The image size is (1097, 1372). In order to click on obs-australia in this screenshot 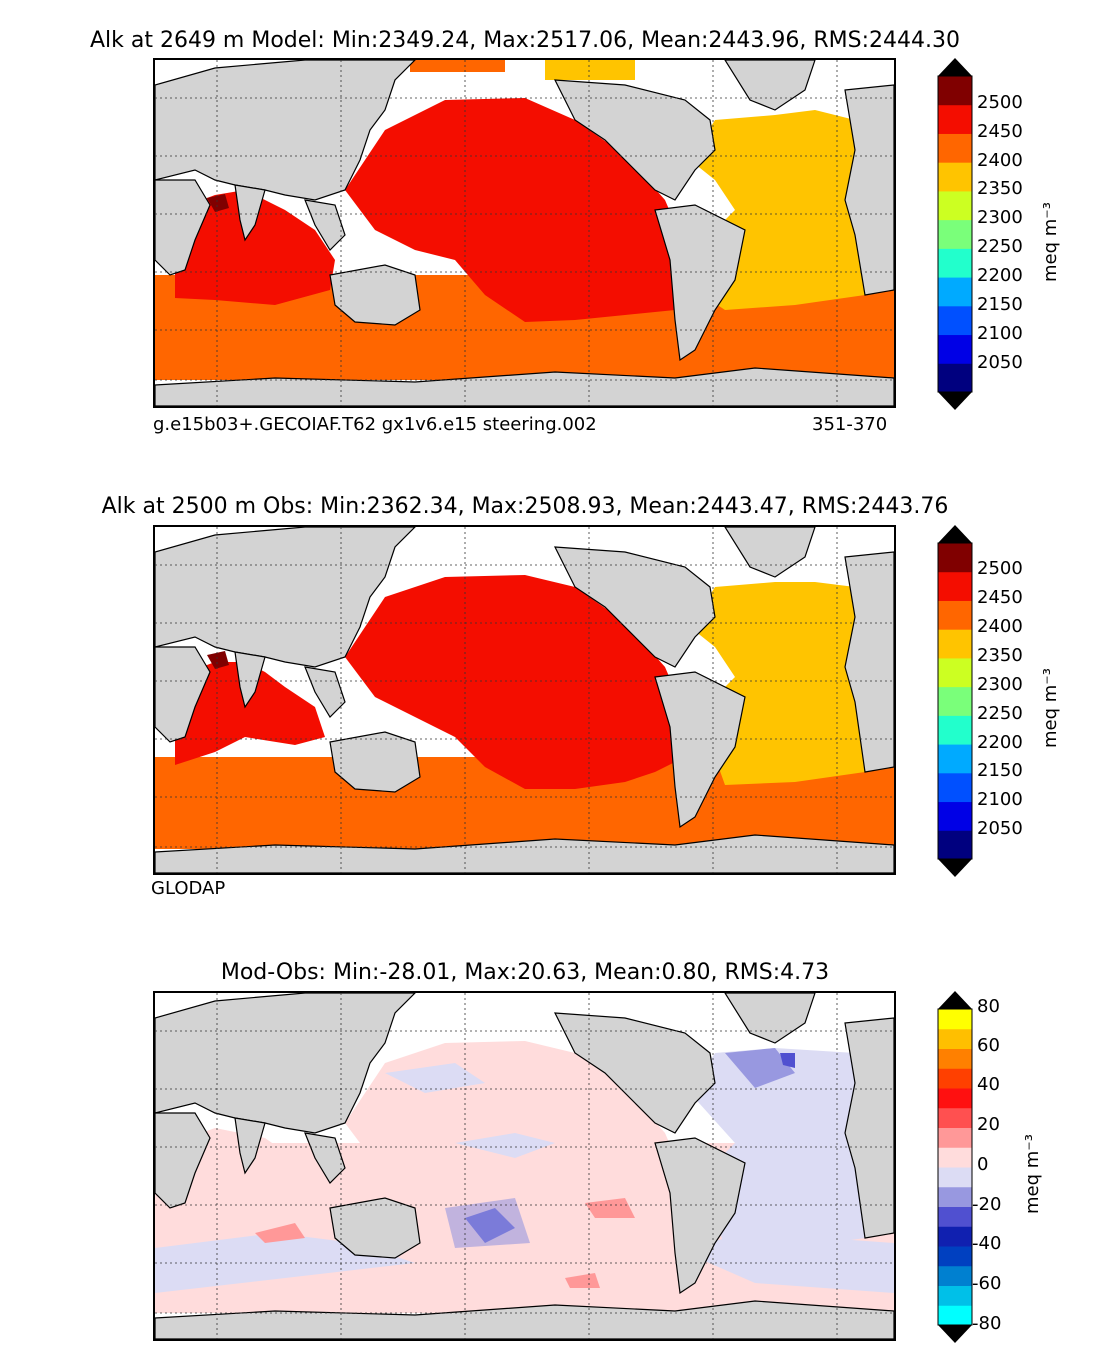, I will do `click(375, 762)`.